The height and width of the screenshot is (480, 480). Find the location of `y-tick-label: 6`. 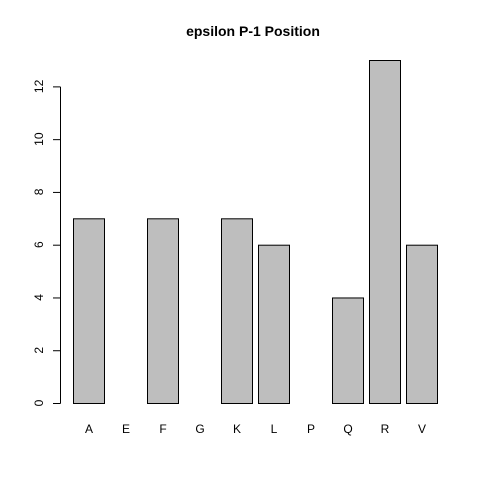

y-tick-label: 6 is located at coordinates (39, 244).